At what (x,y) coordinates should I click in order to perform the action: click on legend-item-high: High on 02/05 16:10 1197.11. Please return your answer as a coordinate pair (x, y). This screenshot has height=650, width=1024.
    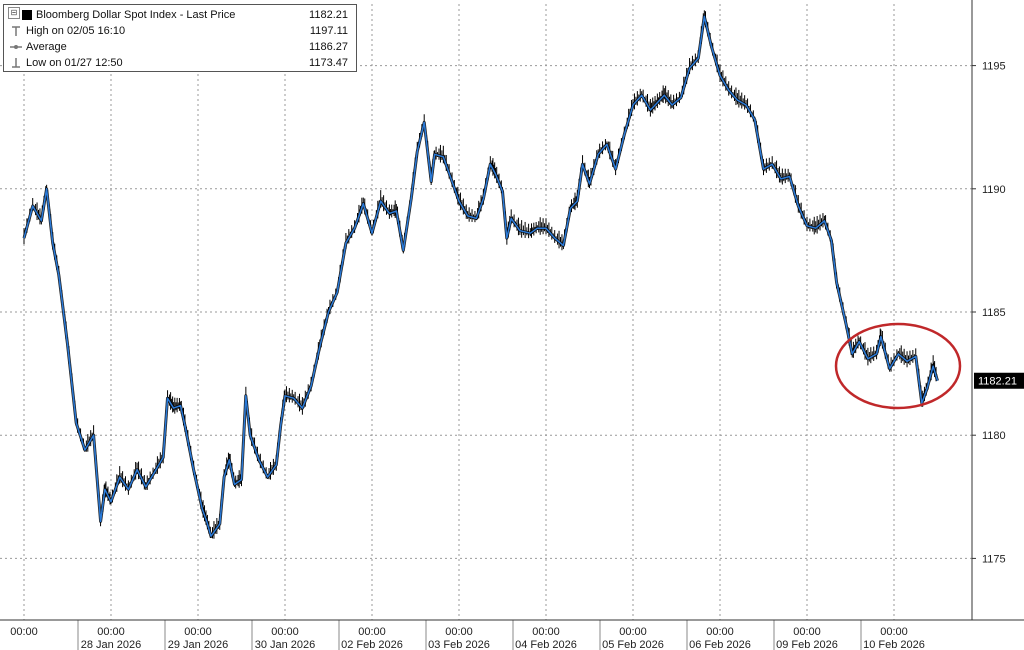
    Looking at the image, I should click on (180, 31).